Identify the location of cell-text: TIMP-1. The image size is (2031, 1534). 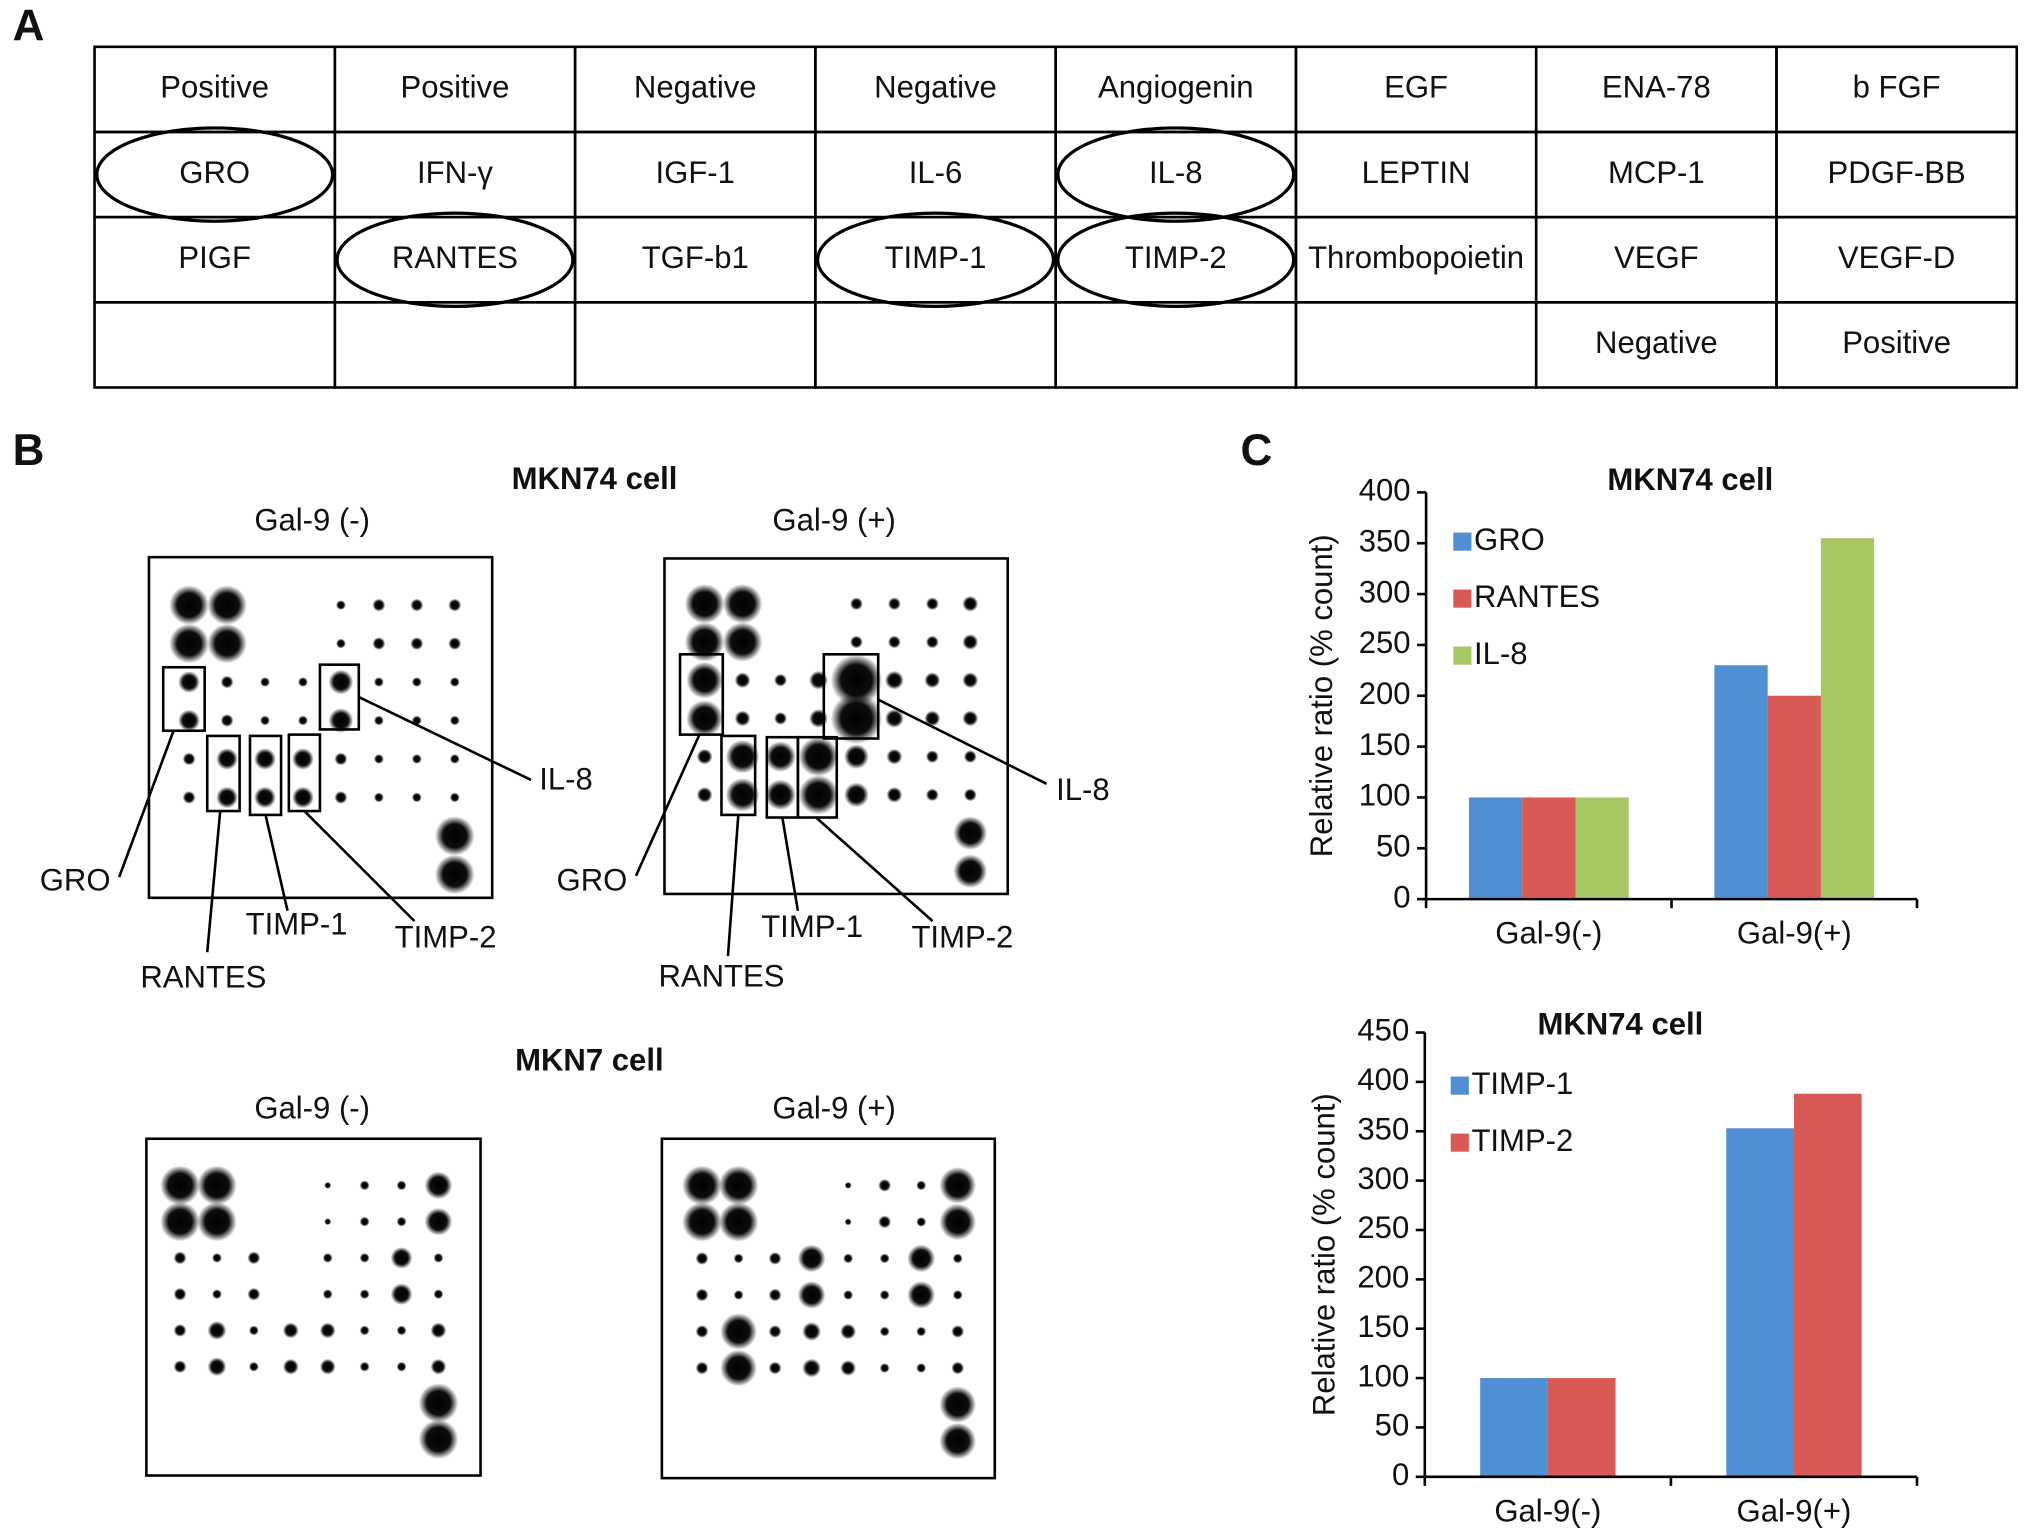
(936, 257).